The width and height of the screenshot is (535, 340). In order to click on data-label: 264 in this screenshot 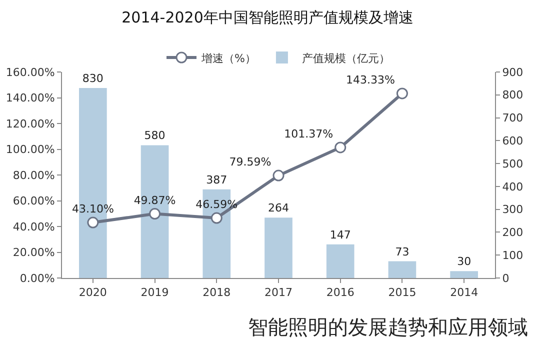, I will do `click(278, 208)`.